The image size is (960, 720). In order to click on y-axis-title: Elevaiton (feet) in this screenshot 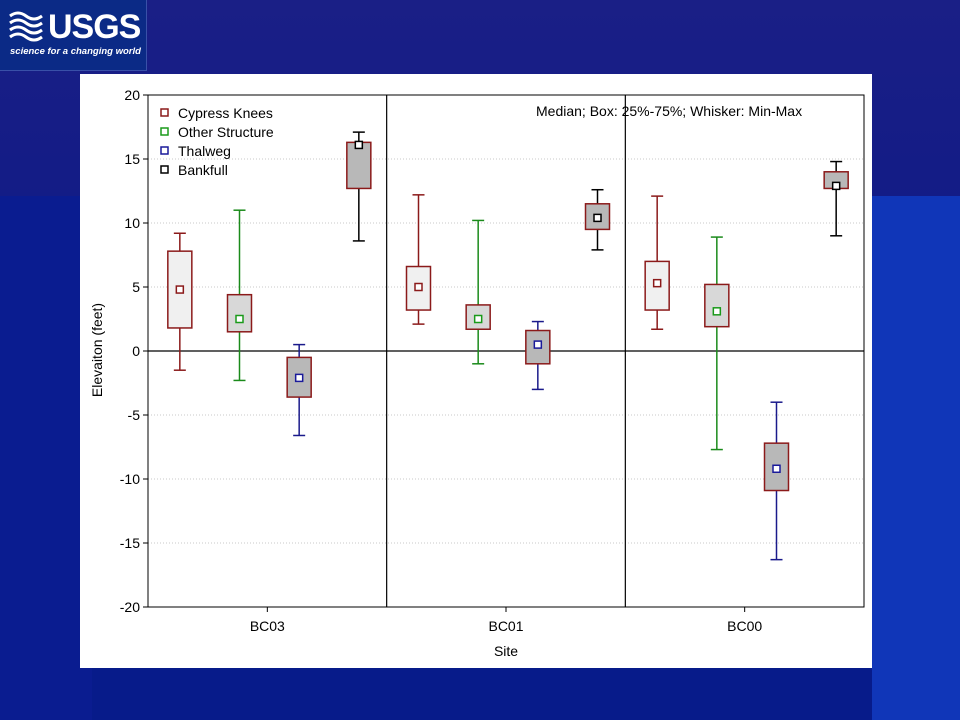, I will do `click(97, 350)`.